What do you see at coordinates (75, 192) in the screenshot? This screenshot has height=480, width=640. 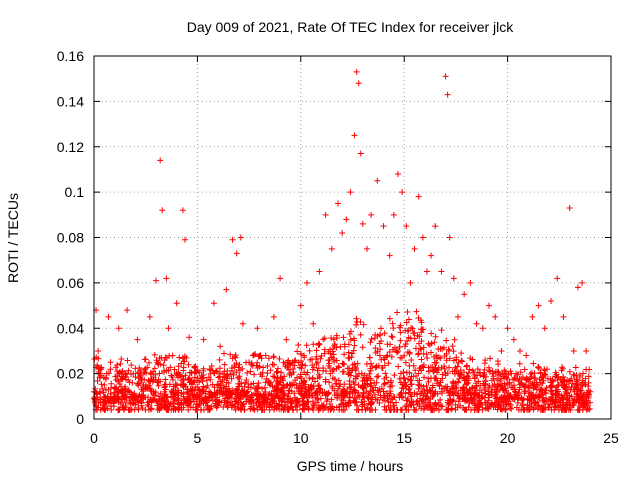 I see `y-tick-label: 0.1` at bounding box center [75, 192].